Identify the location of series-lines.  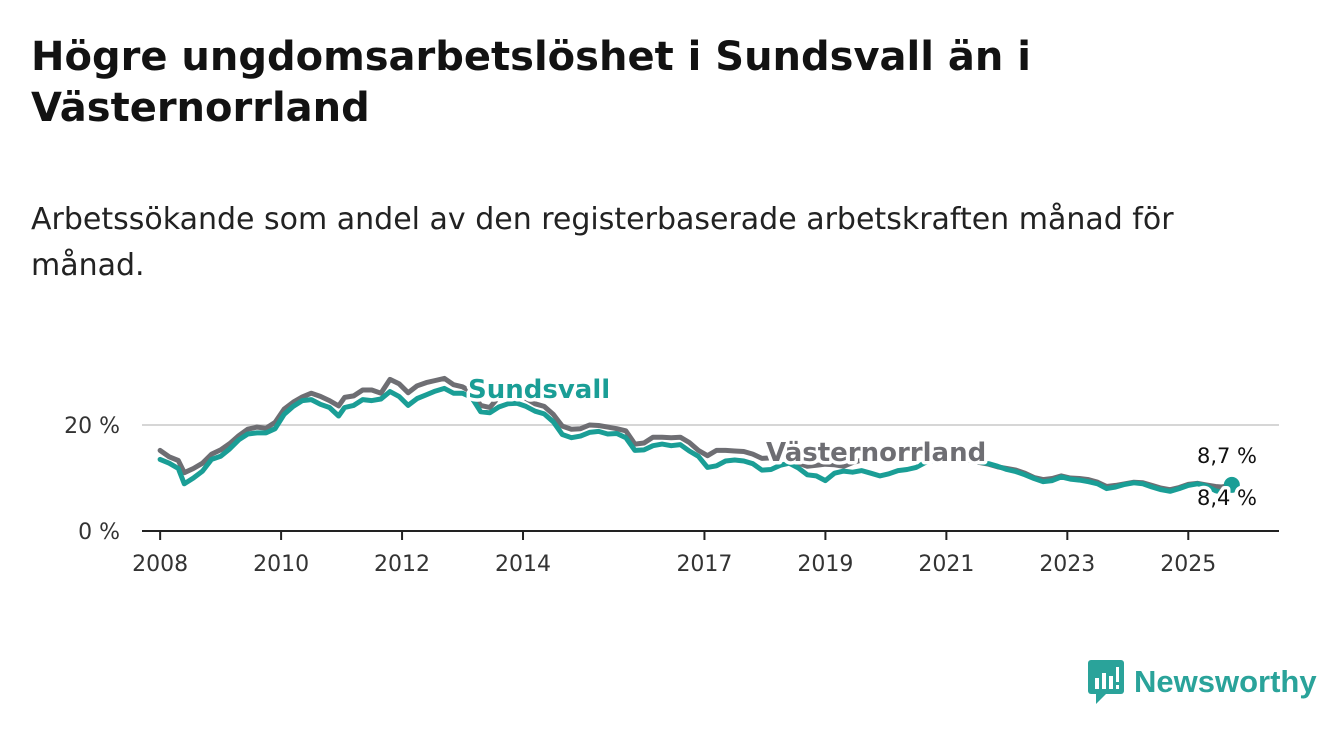
(698, 435).